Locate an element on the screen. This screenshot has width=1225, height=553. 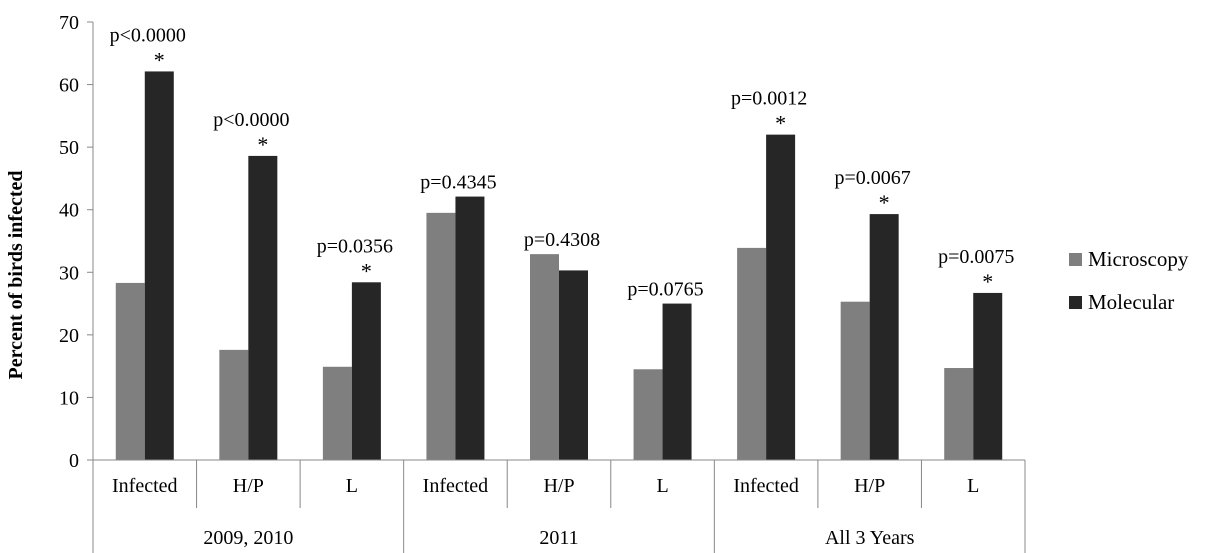
p-value-label: p=0.0765 is located at coordinates (665, 290).